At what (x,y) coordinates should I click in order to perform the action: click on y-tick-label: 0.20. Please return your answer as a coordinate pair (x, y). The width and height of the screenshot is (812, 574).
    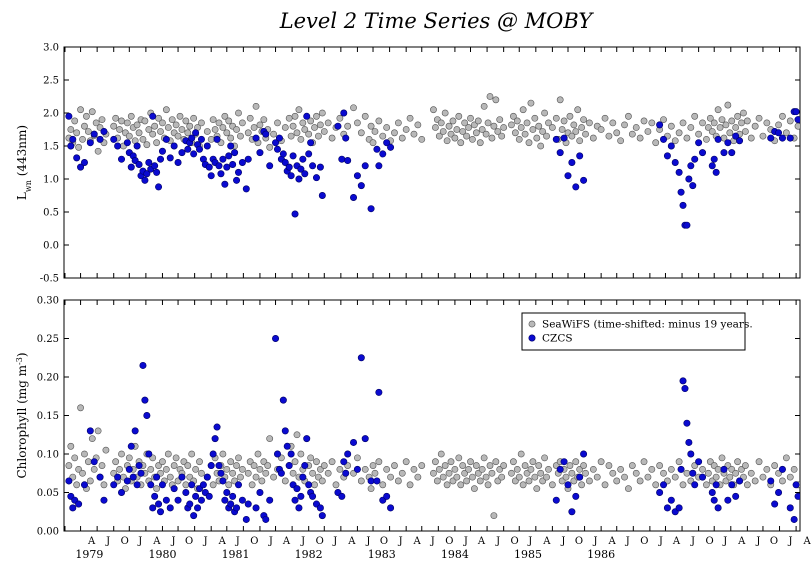
    Looking at the image, I should click on (48, 378).